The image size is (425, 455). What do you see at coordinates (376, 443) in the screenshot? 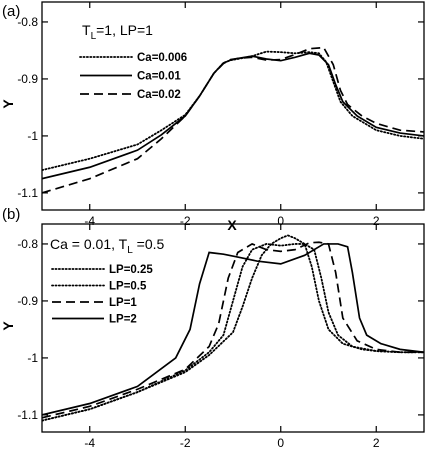
I see `panel-b-x-tick-label: 2` at bounding box center [376, 443].